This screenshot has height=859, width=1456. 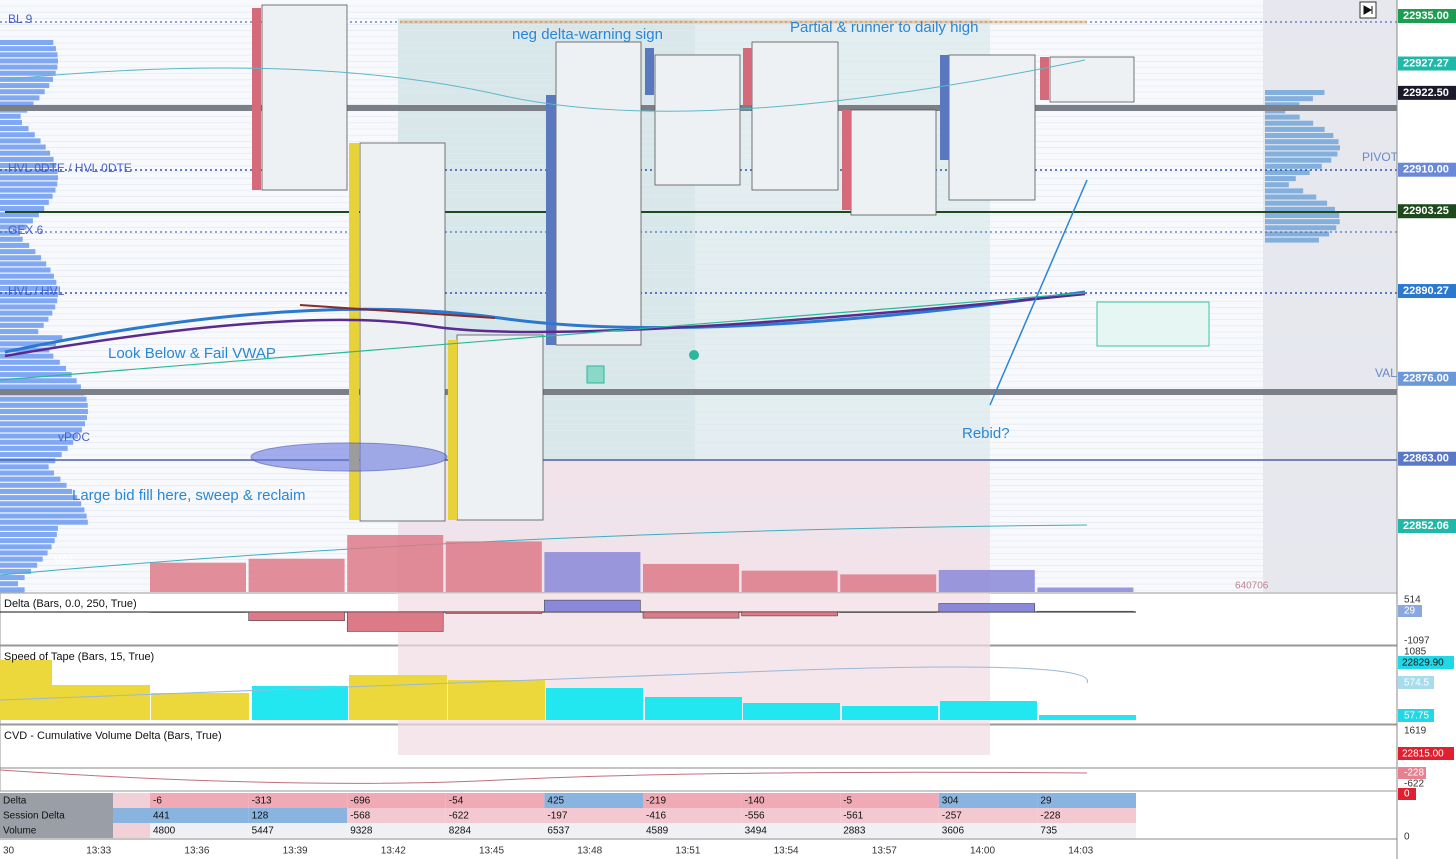 What do you see at coordinates (1368, 10) in the screenshot?
I see `scroll-icon` at bounding box center [1368, 10].